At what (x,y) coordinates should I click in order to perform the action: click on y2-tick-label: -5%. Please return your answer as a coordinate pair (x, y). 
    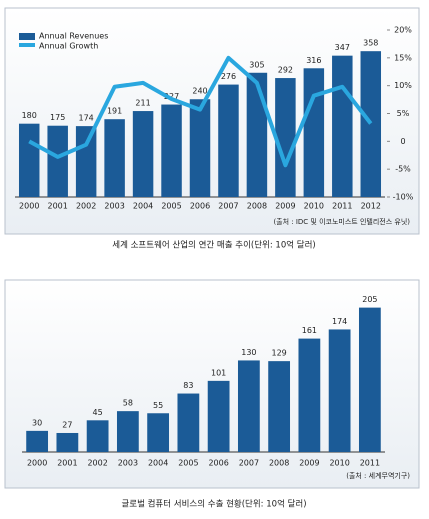
    Looking at the image, I should click on (403, 169).